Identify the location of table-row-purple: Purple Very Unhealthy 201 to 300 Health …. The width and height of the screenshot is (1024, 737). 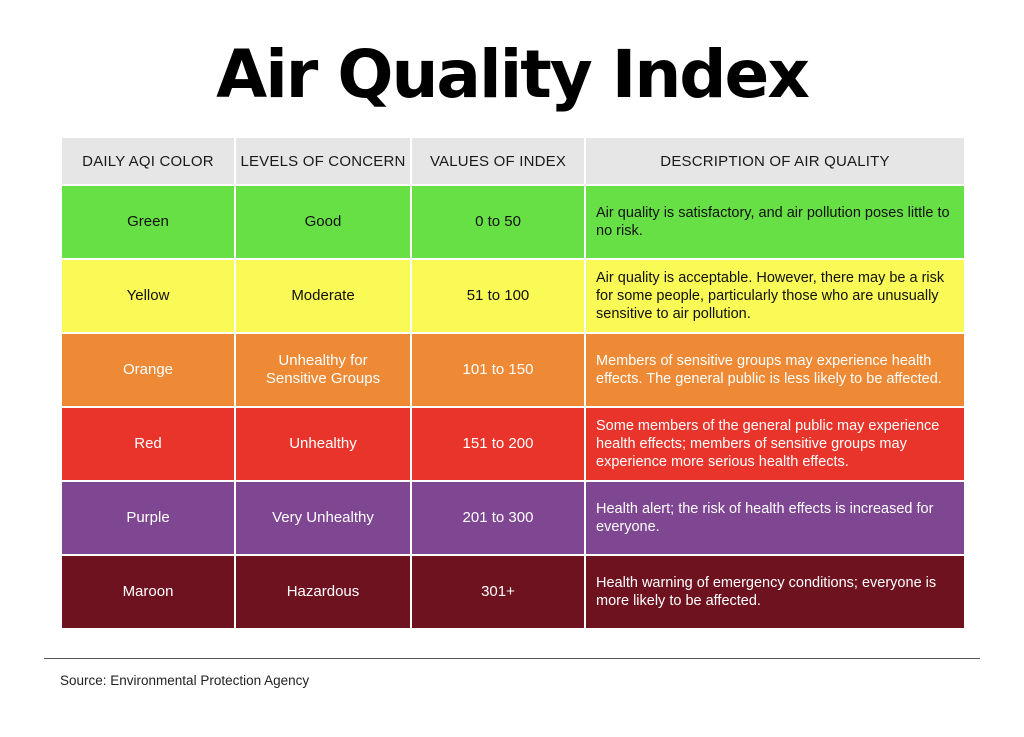
(513, 518).